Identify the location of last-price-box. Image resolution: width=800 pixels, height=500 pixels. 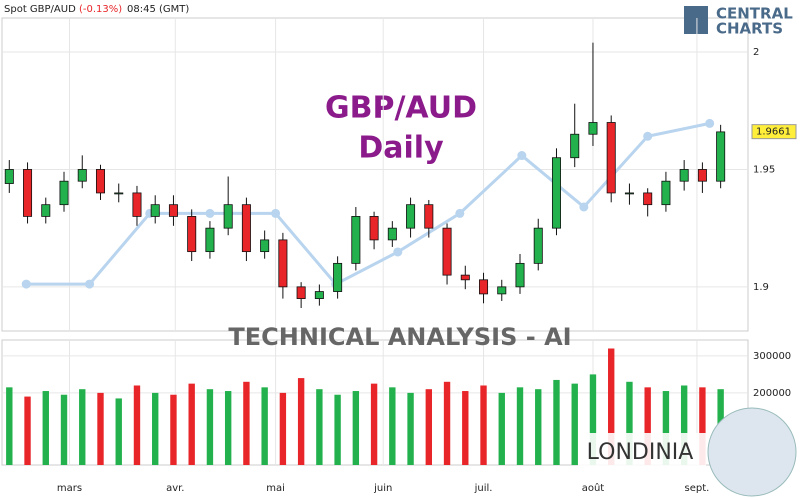
(774, 132).